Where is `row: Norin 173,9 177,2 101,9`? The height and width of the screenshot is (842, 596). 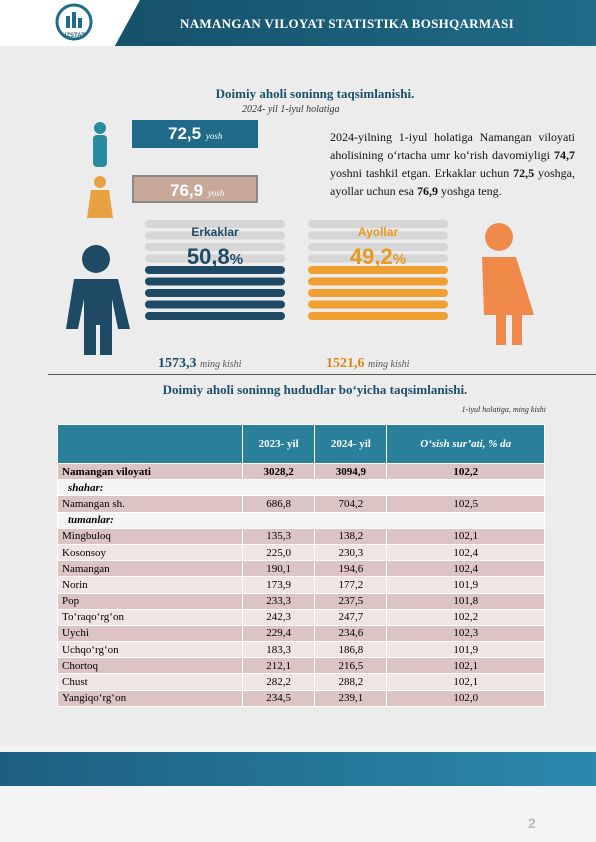
row: Norin 173,9 177,2 101,9 is located at coordinates (301, 585).